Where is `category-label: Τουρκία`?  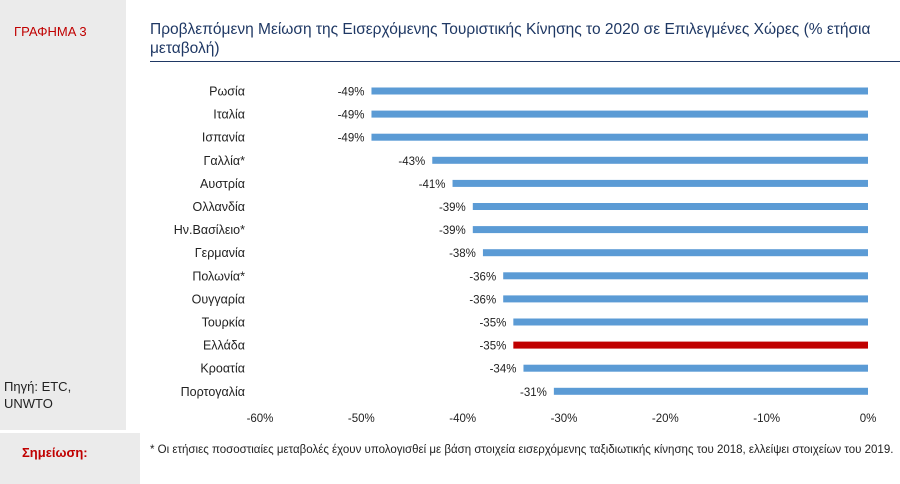
category-label: Τουρκία is located at coordinates (223, 323).